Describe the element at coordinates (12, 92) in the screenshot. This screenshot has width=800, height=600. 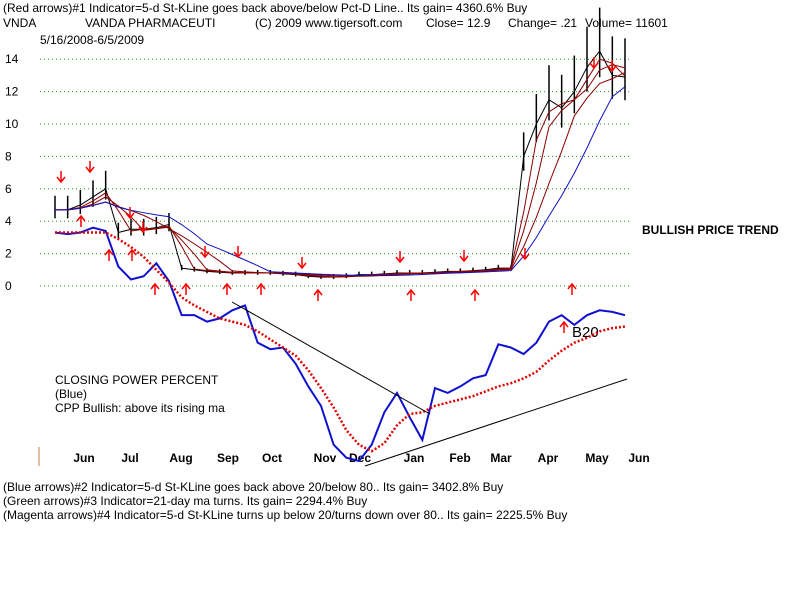
I see `y-tick-label: 12` at that location.